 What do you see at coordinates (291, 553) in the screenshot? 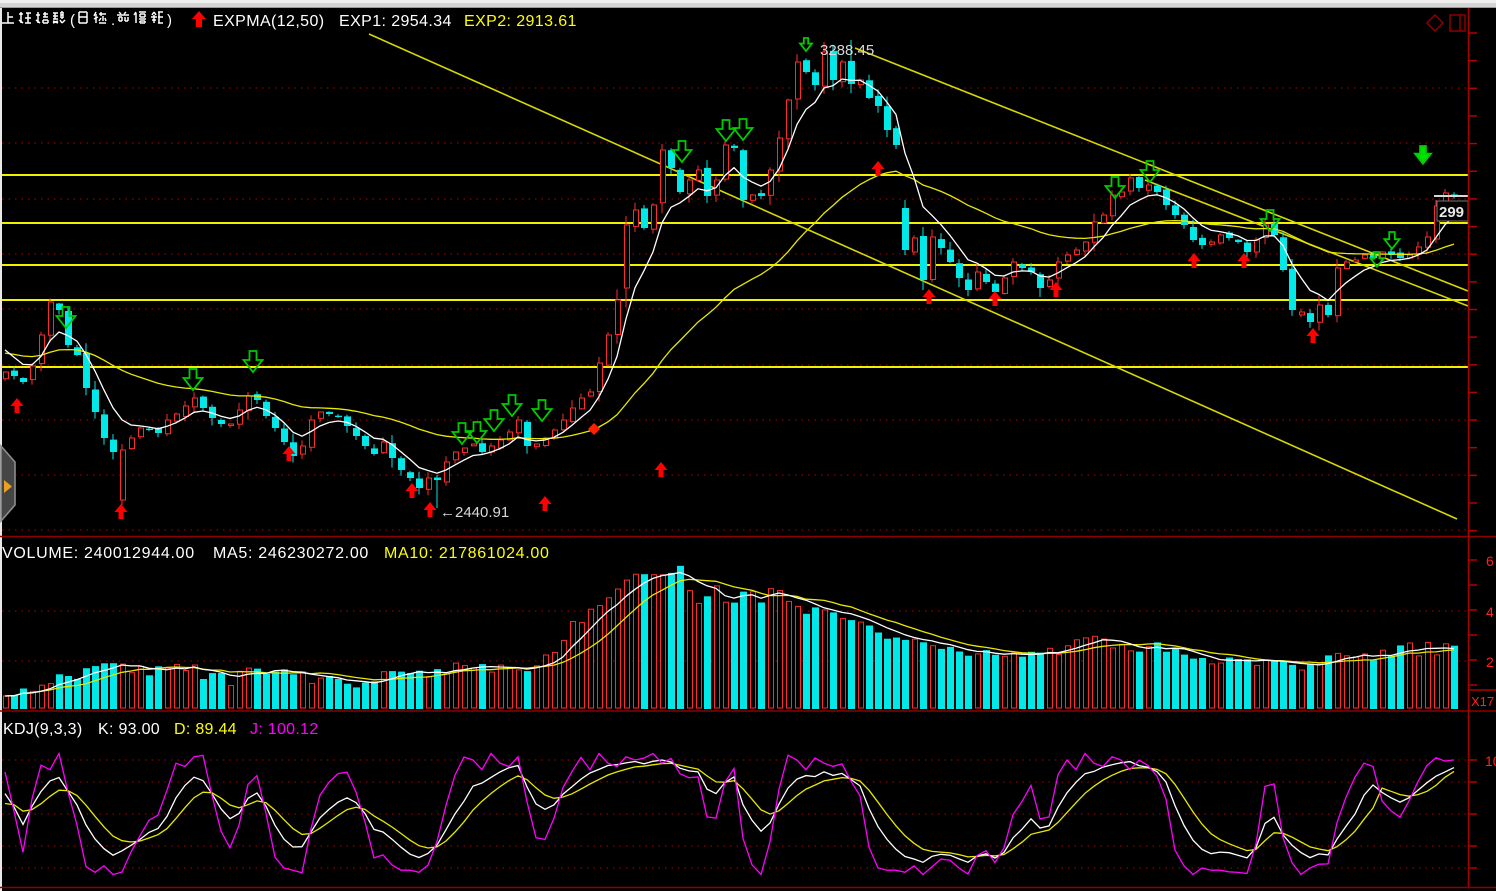
I see `svg-text: MA5: 246230272.00` at bounding box center [291, 553].